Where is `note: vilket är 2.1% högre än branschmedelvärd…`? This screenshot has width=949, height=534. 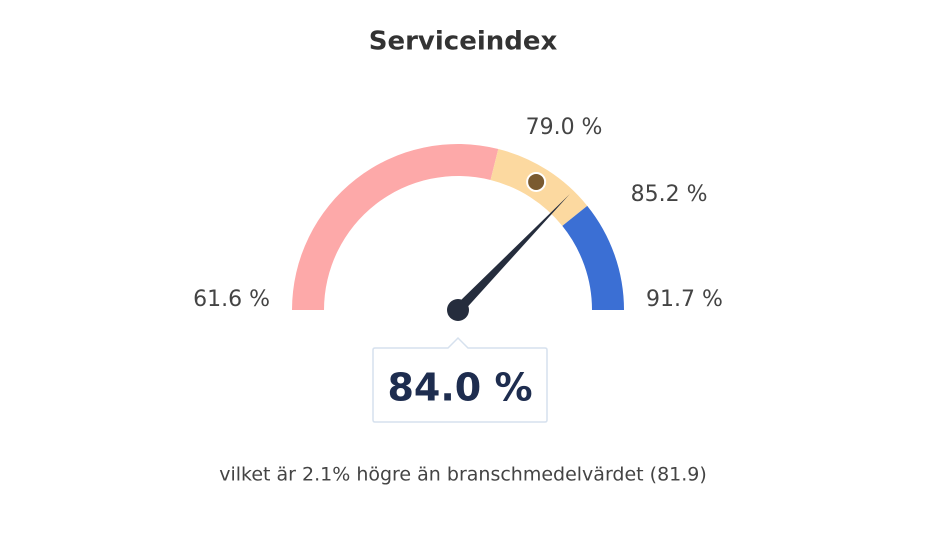 note: vilket är 2.1% högre än branschmedelvärd… is located at coordinates (463, 475).